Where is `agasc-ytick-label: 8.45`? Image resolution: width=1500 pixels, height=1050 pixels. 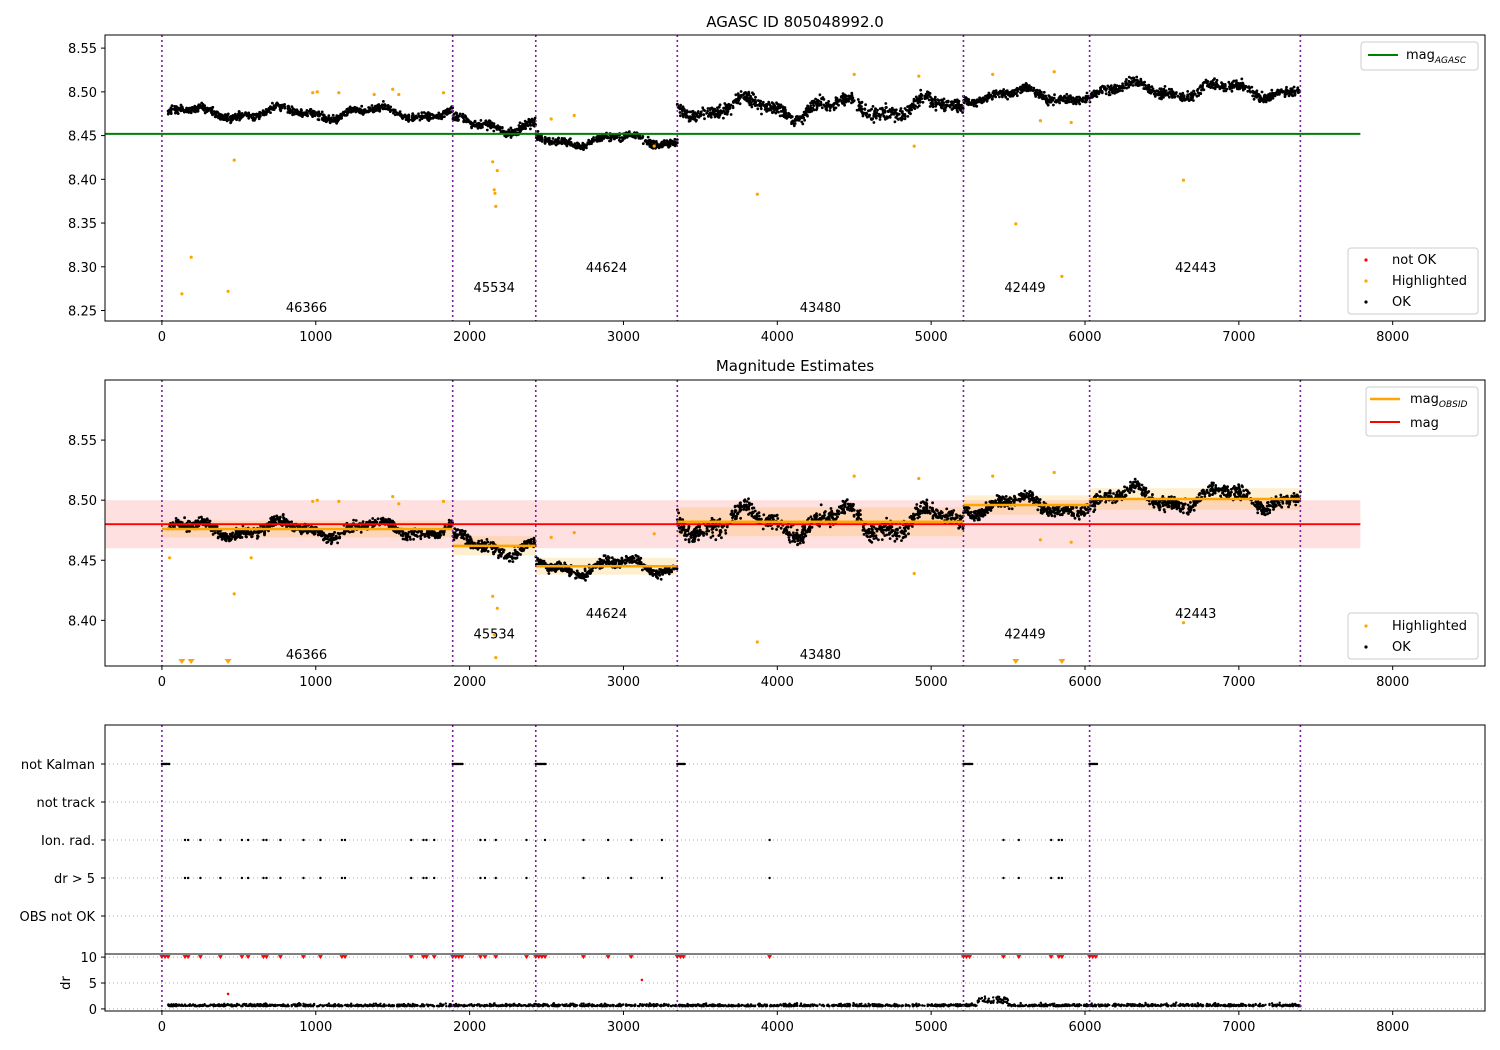 agasc-ytick-label: 8.45 is located at coordinates (82, 137).